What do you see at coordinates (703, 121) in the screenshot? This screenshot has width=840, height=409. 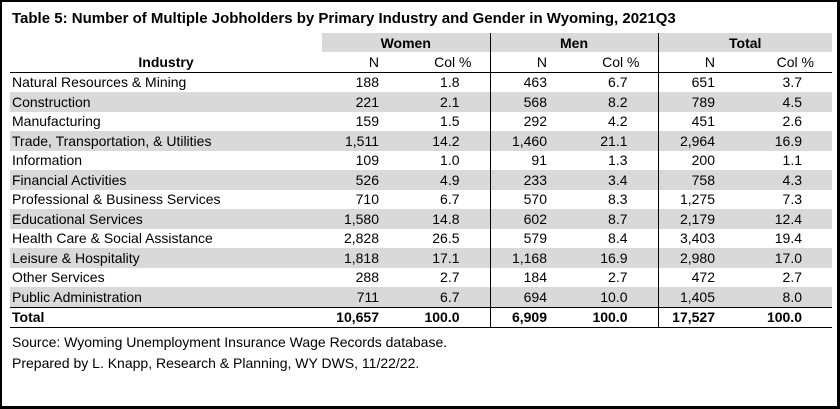 I see `total-n-cell: 451` at bounding box center [703, 121].